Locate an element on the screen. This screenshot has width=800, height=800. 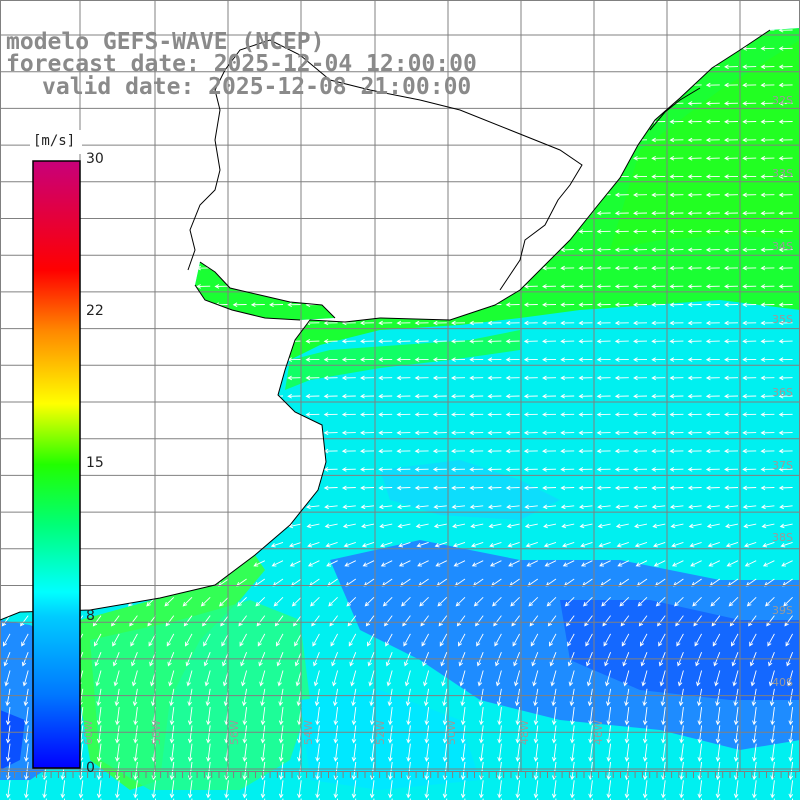
lat-label: 35S is located at coordinates (782, 319).